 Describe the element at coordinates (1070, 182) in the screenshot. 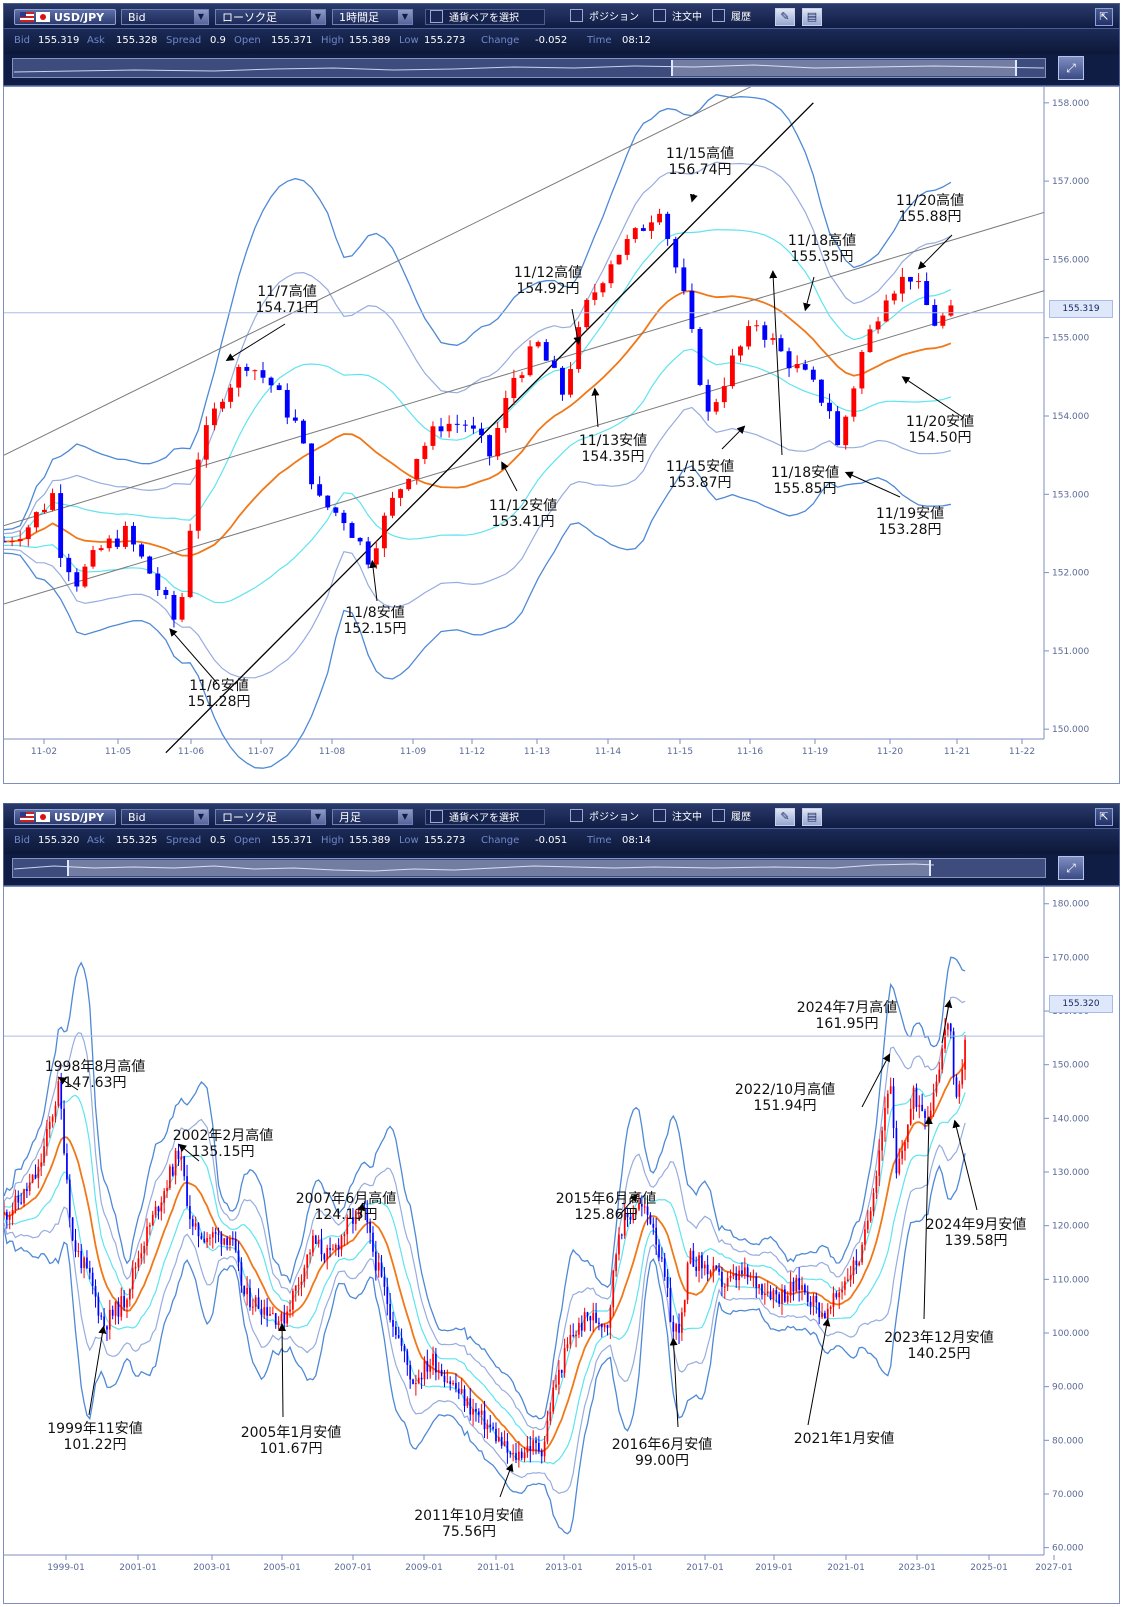

I see `price-tick-label: 157.000` at that location.